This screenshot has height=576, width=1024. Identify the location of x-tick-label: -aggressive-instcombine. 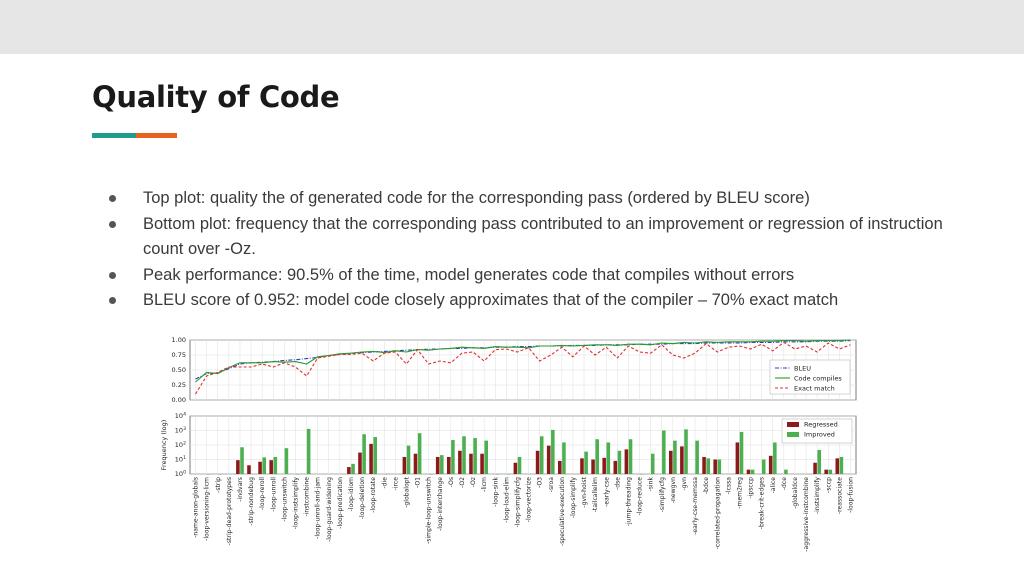
(806, 514).